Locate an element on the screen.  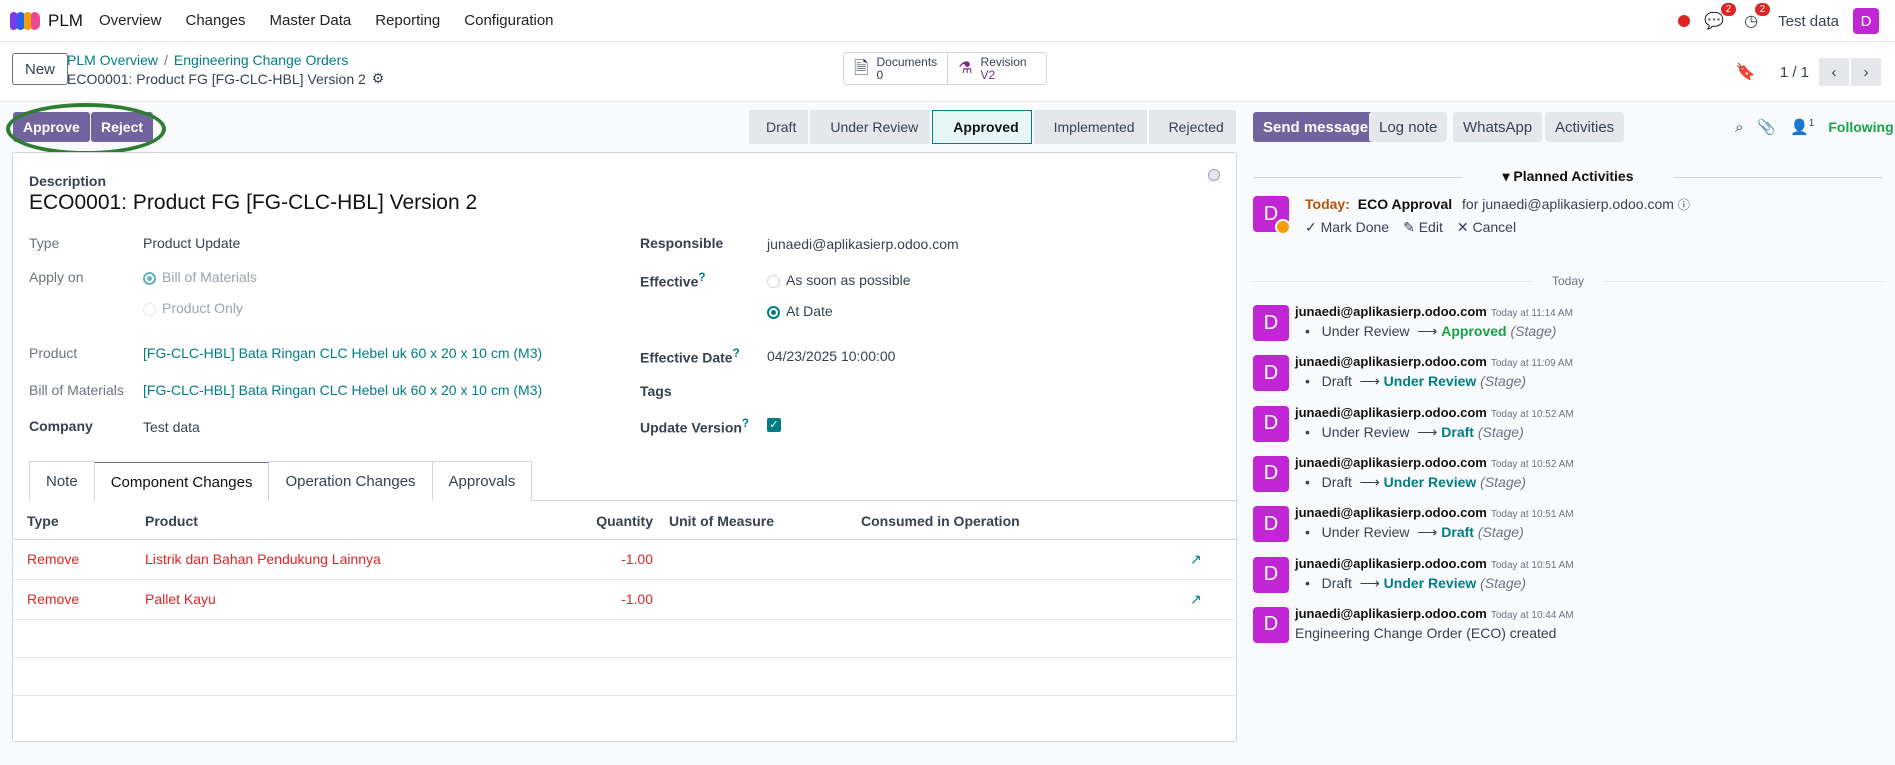
chat-icon: 💬 2 is located at coordinates (1720, 17).